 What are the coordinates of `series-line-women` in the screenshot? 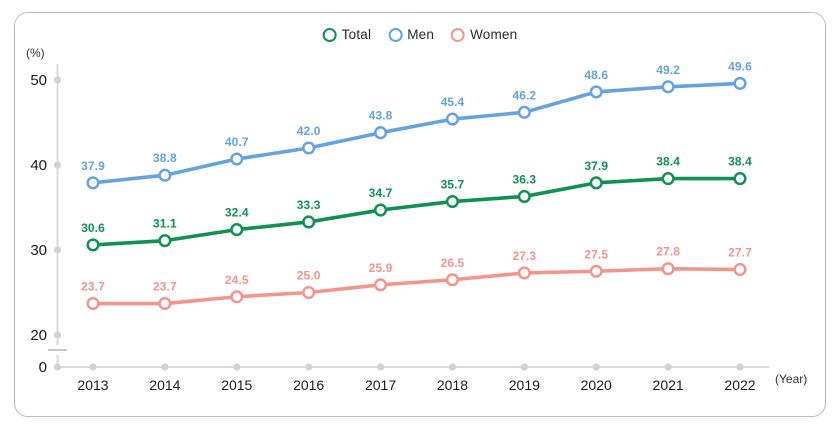 It's located at (416, 286).